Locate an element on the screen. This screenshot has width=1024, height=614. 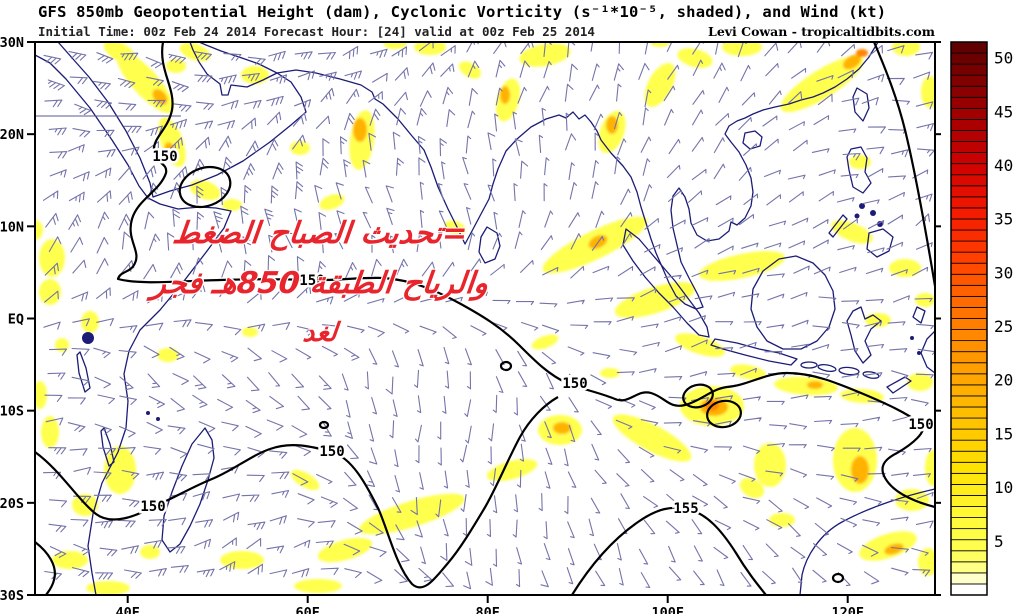
annotation-line: لغد is located at coordinates (320, 333).